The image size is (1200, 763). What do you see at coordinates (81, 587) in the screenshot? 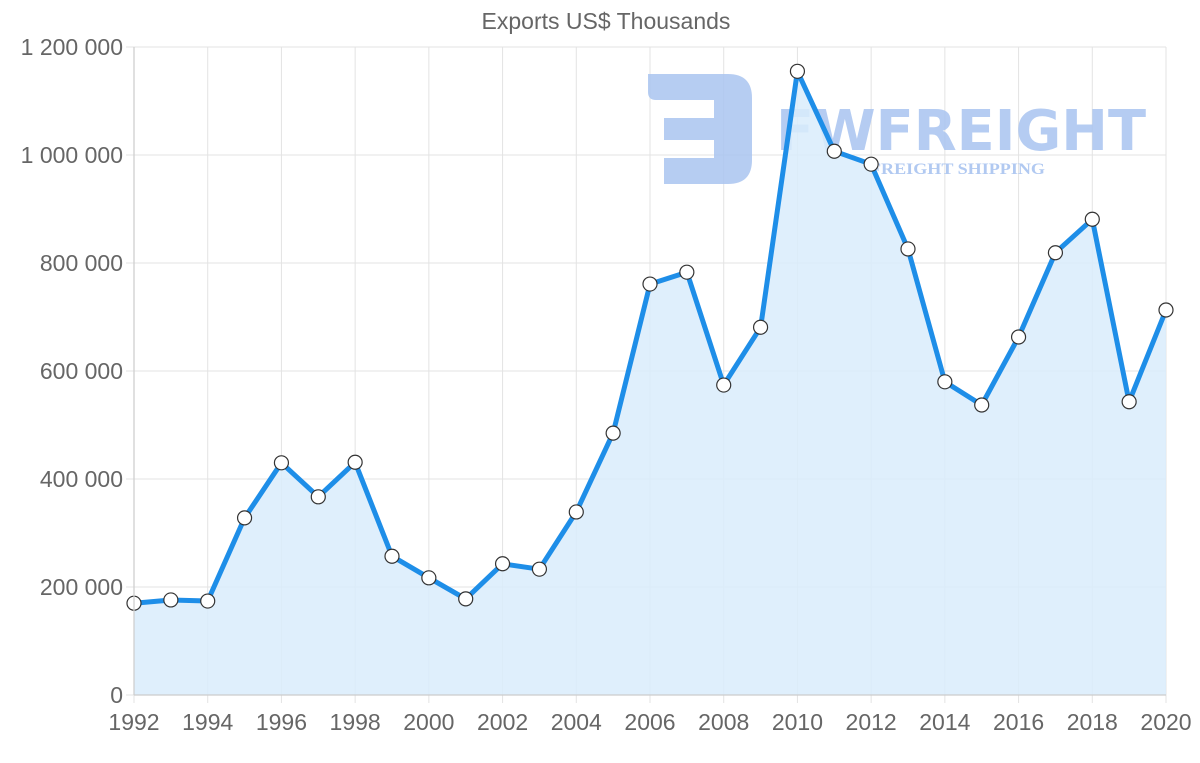
I see `y-tick-label: 200 000` at bounding box center [81, 587].